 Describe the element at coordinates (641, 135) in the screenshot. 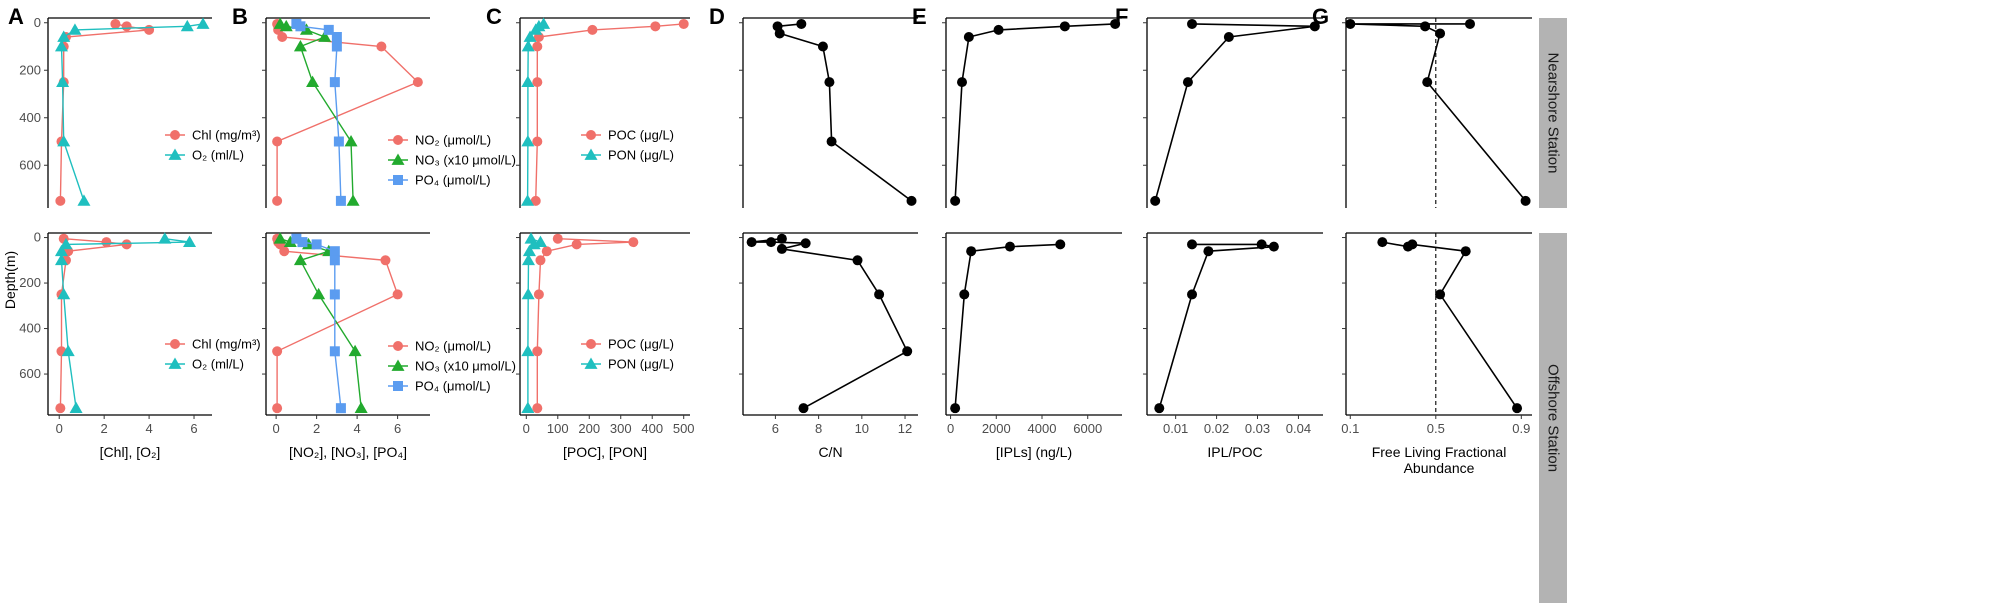

I see `legend-label: POC (μg/L)` at that location.